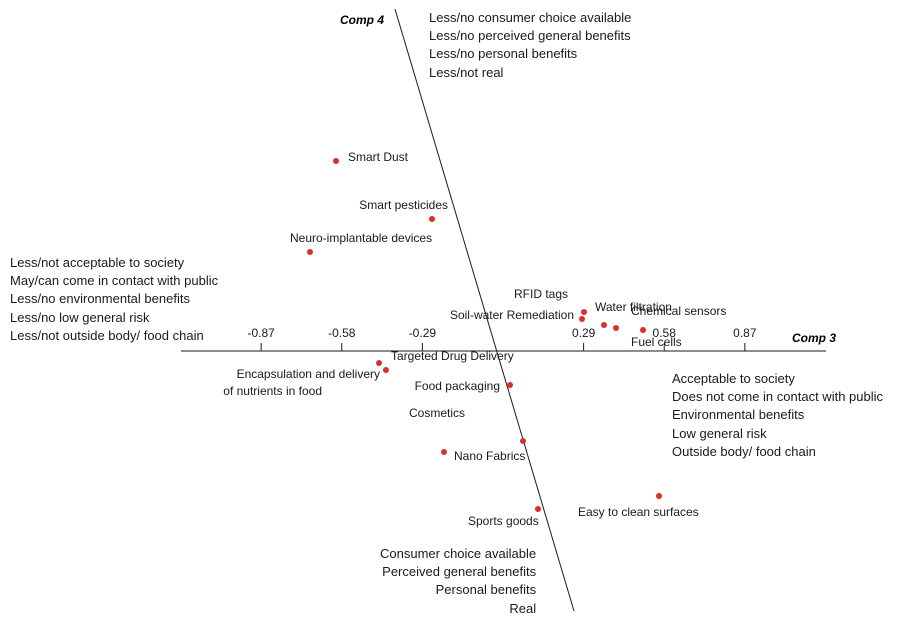 The height and width of the screenshot is (620, 905). What do you see at coordinates (530, 17) in the screenshot?
I see `quadrant-top-line: Less/no consumer choice available` at bounding box center [530, 17].